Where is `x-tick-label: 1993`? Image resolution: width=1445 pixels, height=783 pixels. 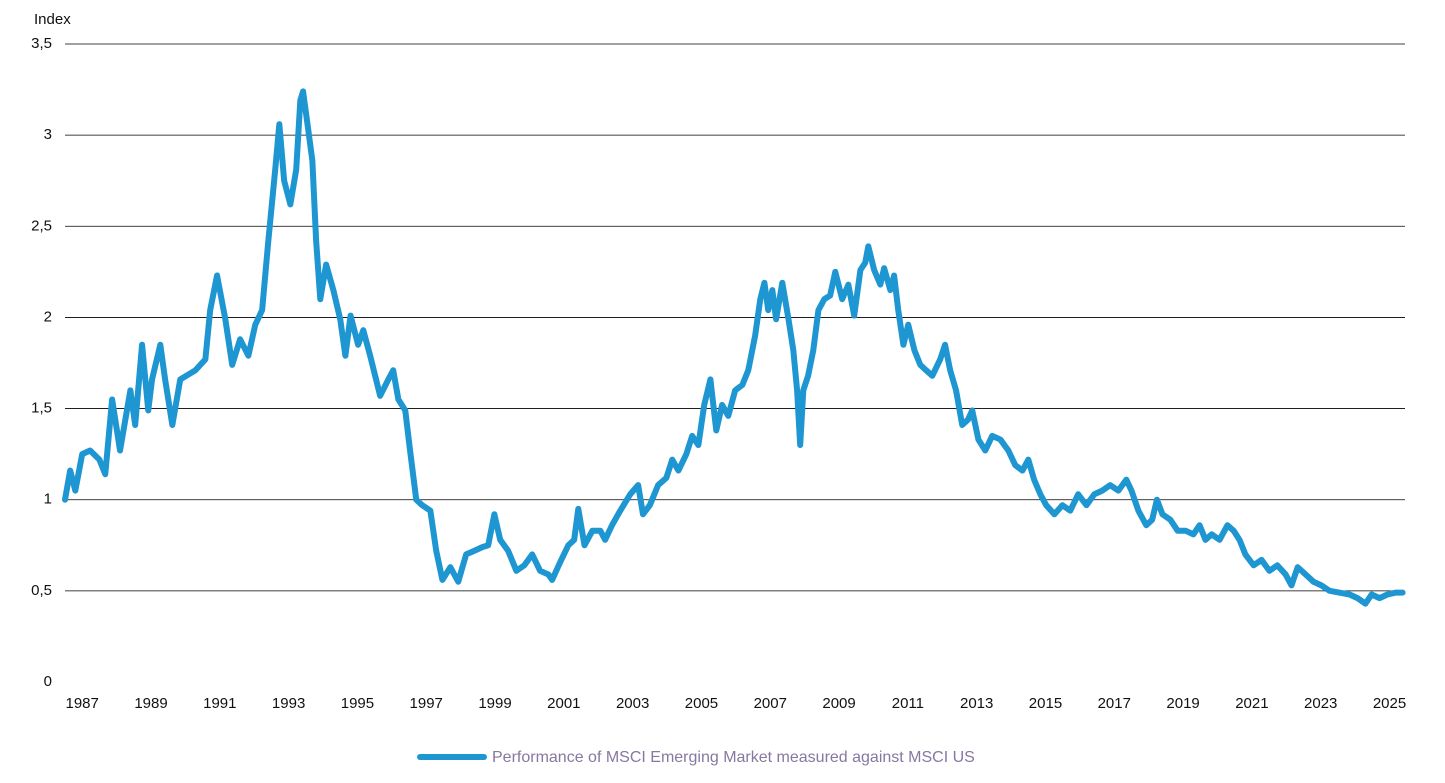
x-tick-label: 1993 is located at coordinates (288, 703).